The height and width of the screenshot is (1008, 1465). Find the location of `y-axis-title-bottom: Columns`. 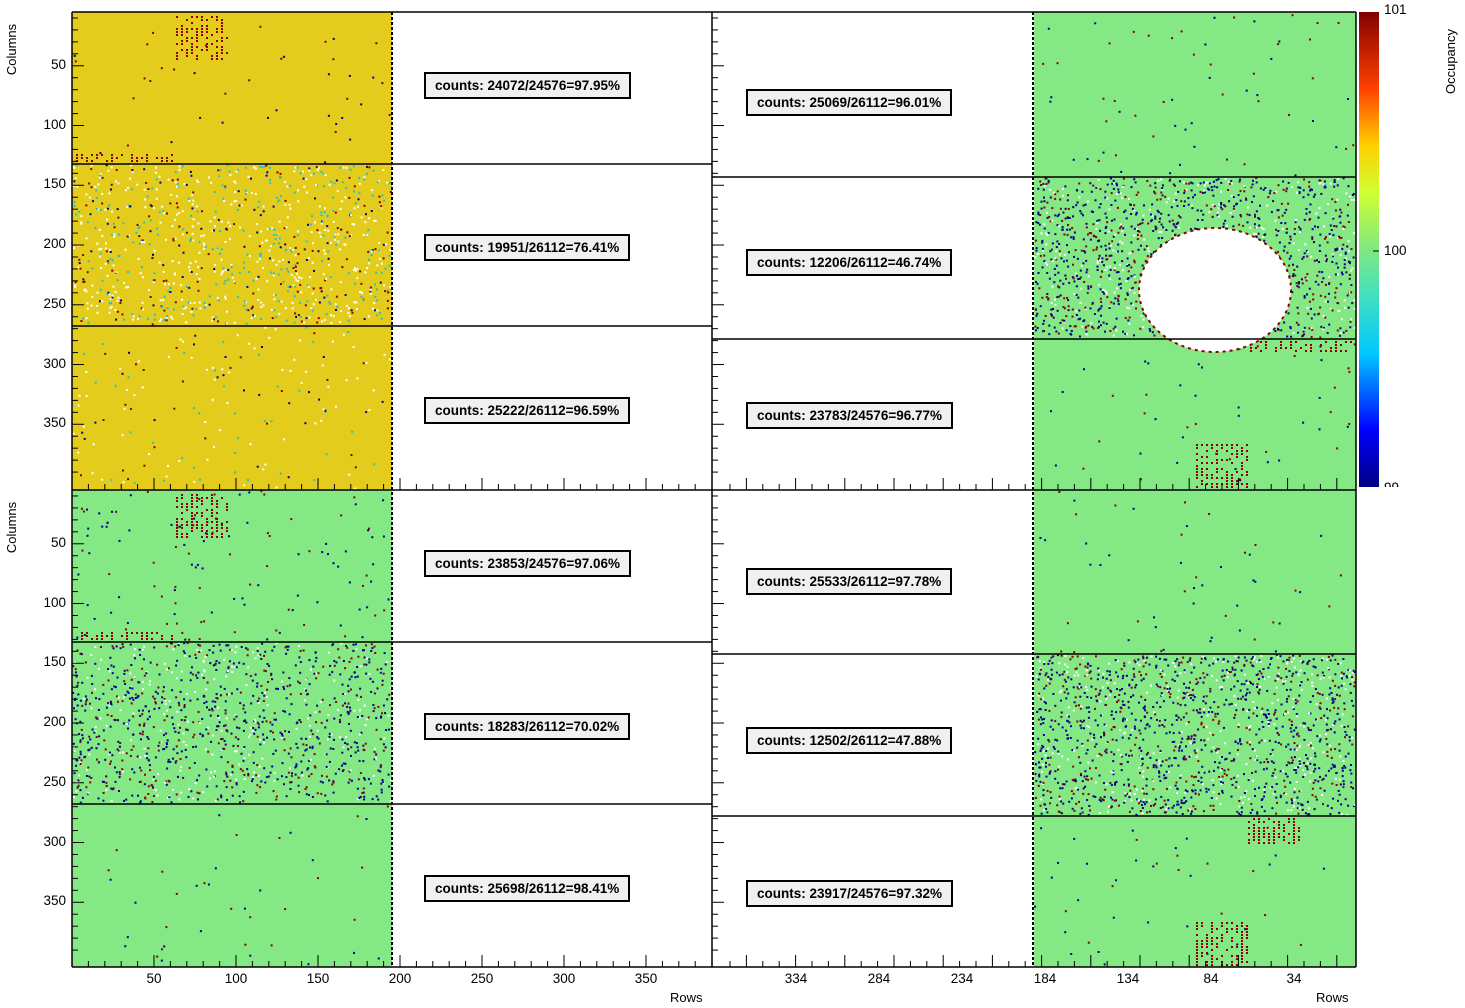

y-axis-title-bottom: Columns is located at coordinates (12, 527).